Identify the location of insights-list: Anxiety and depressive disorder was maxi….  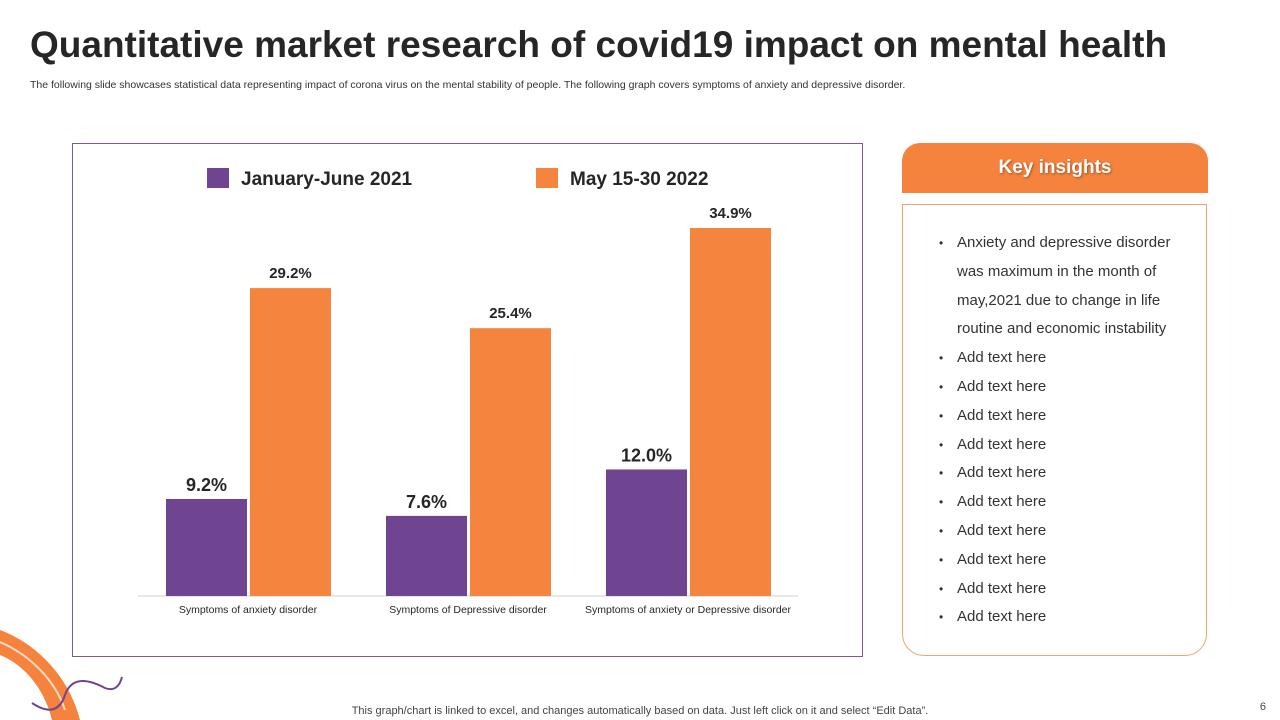
(1054, 418).